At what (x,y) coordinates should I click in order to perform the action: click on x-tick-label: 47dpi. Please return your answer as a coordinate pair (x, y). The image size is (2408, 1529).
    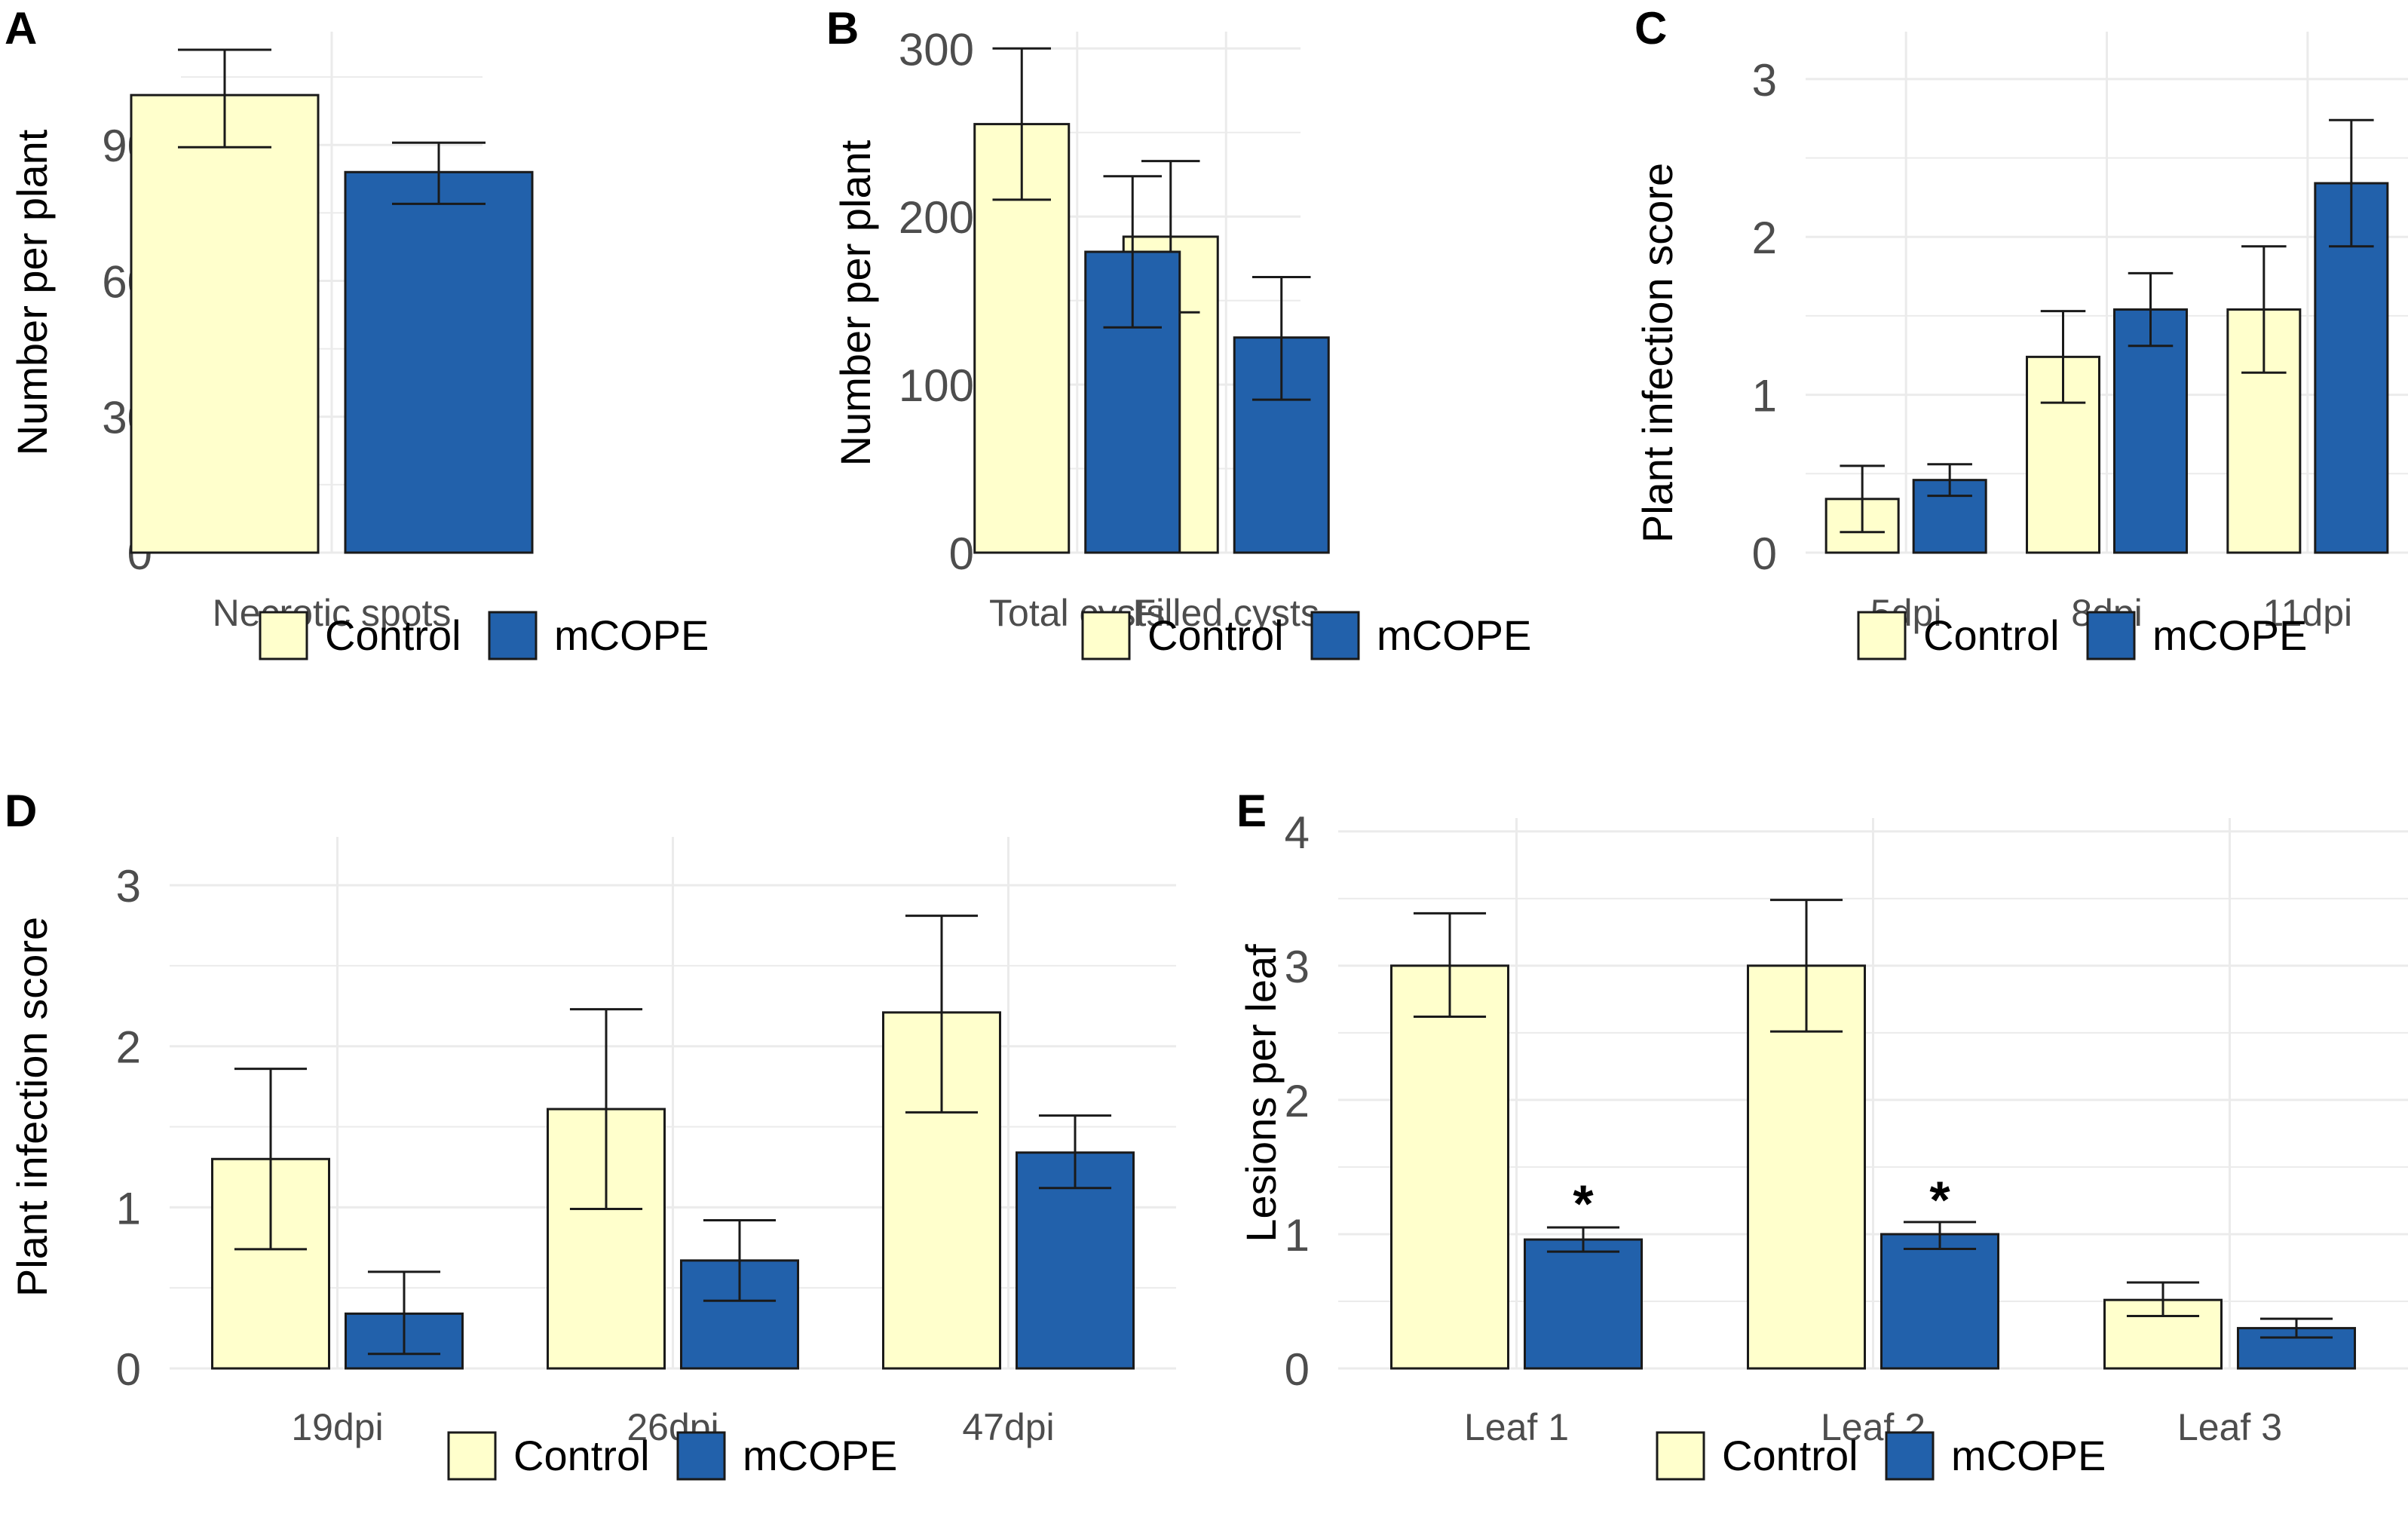
    Looking at the image, I should click on (1008, 1427).